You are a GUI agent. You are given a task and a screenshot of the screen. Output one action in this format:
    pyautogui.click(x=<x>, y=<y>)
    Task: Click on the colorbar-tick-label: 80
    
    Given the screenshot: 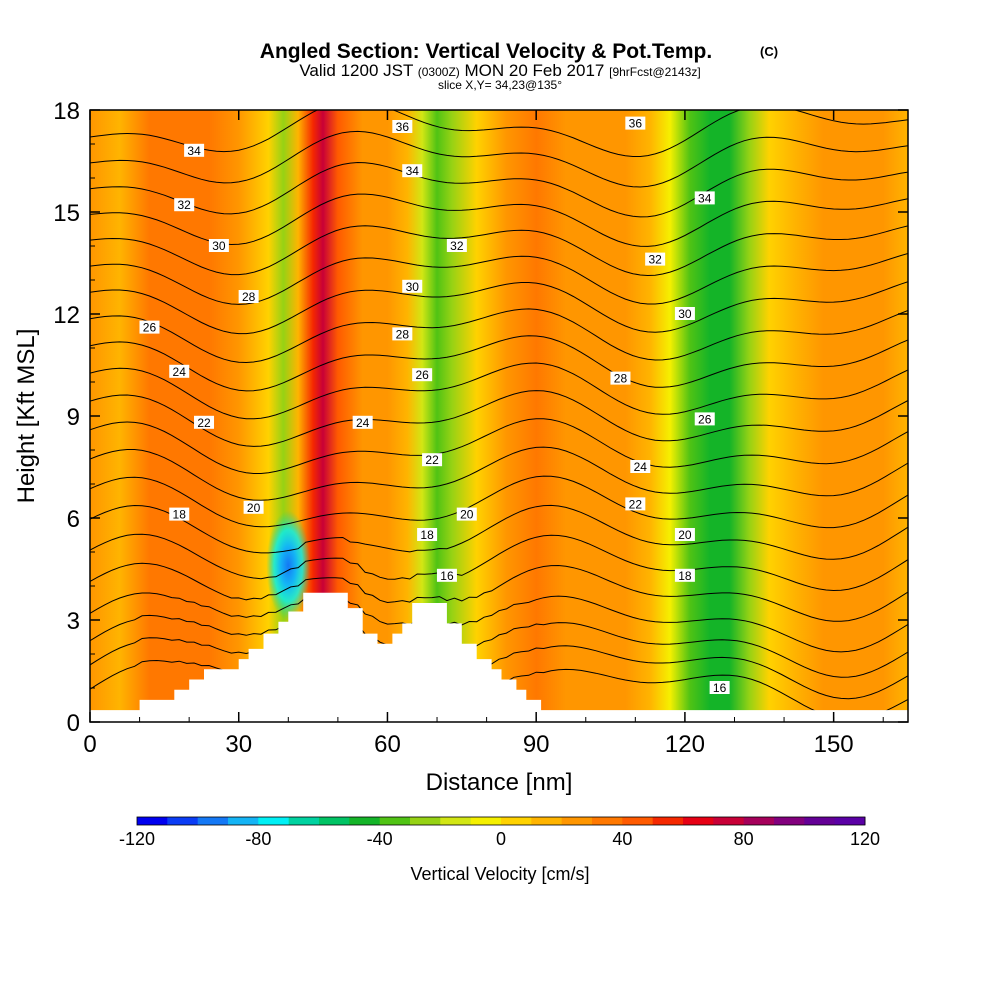 What is the action you would take?
    pyautogui.click(x=744, y=839)
    